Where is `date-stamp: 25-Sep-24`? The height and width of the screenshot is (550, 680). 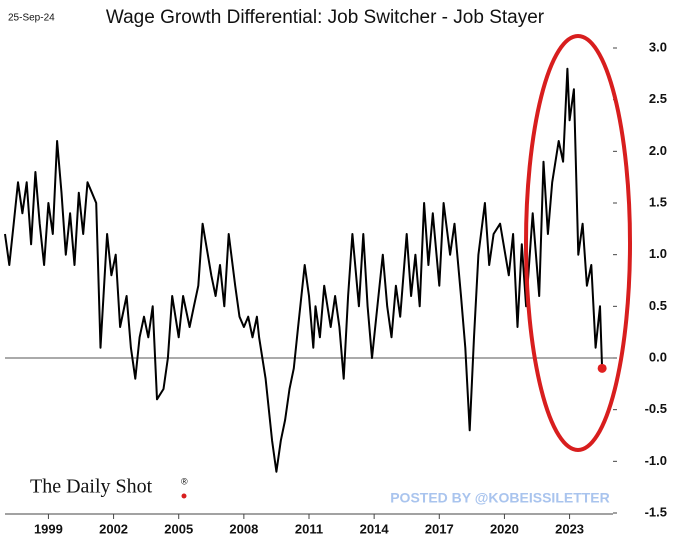
date-stamp: 25-Sep-24 is located at coordinates (31, 18).